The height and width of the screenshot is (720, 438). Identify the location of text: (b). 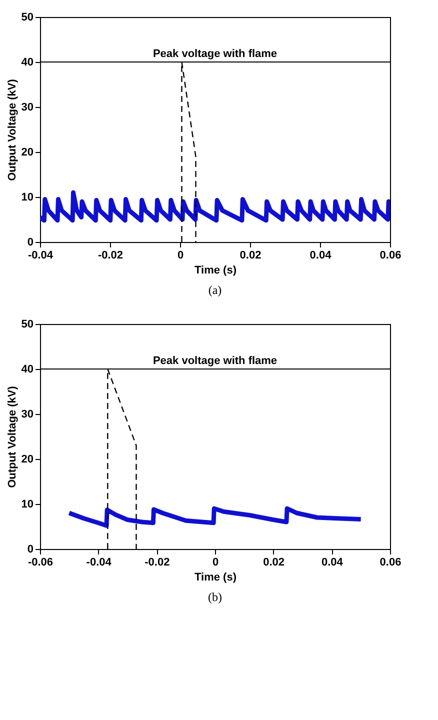
(215, 597).